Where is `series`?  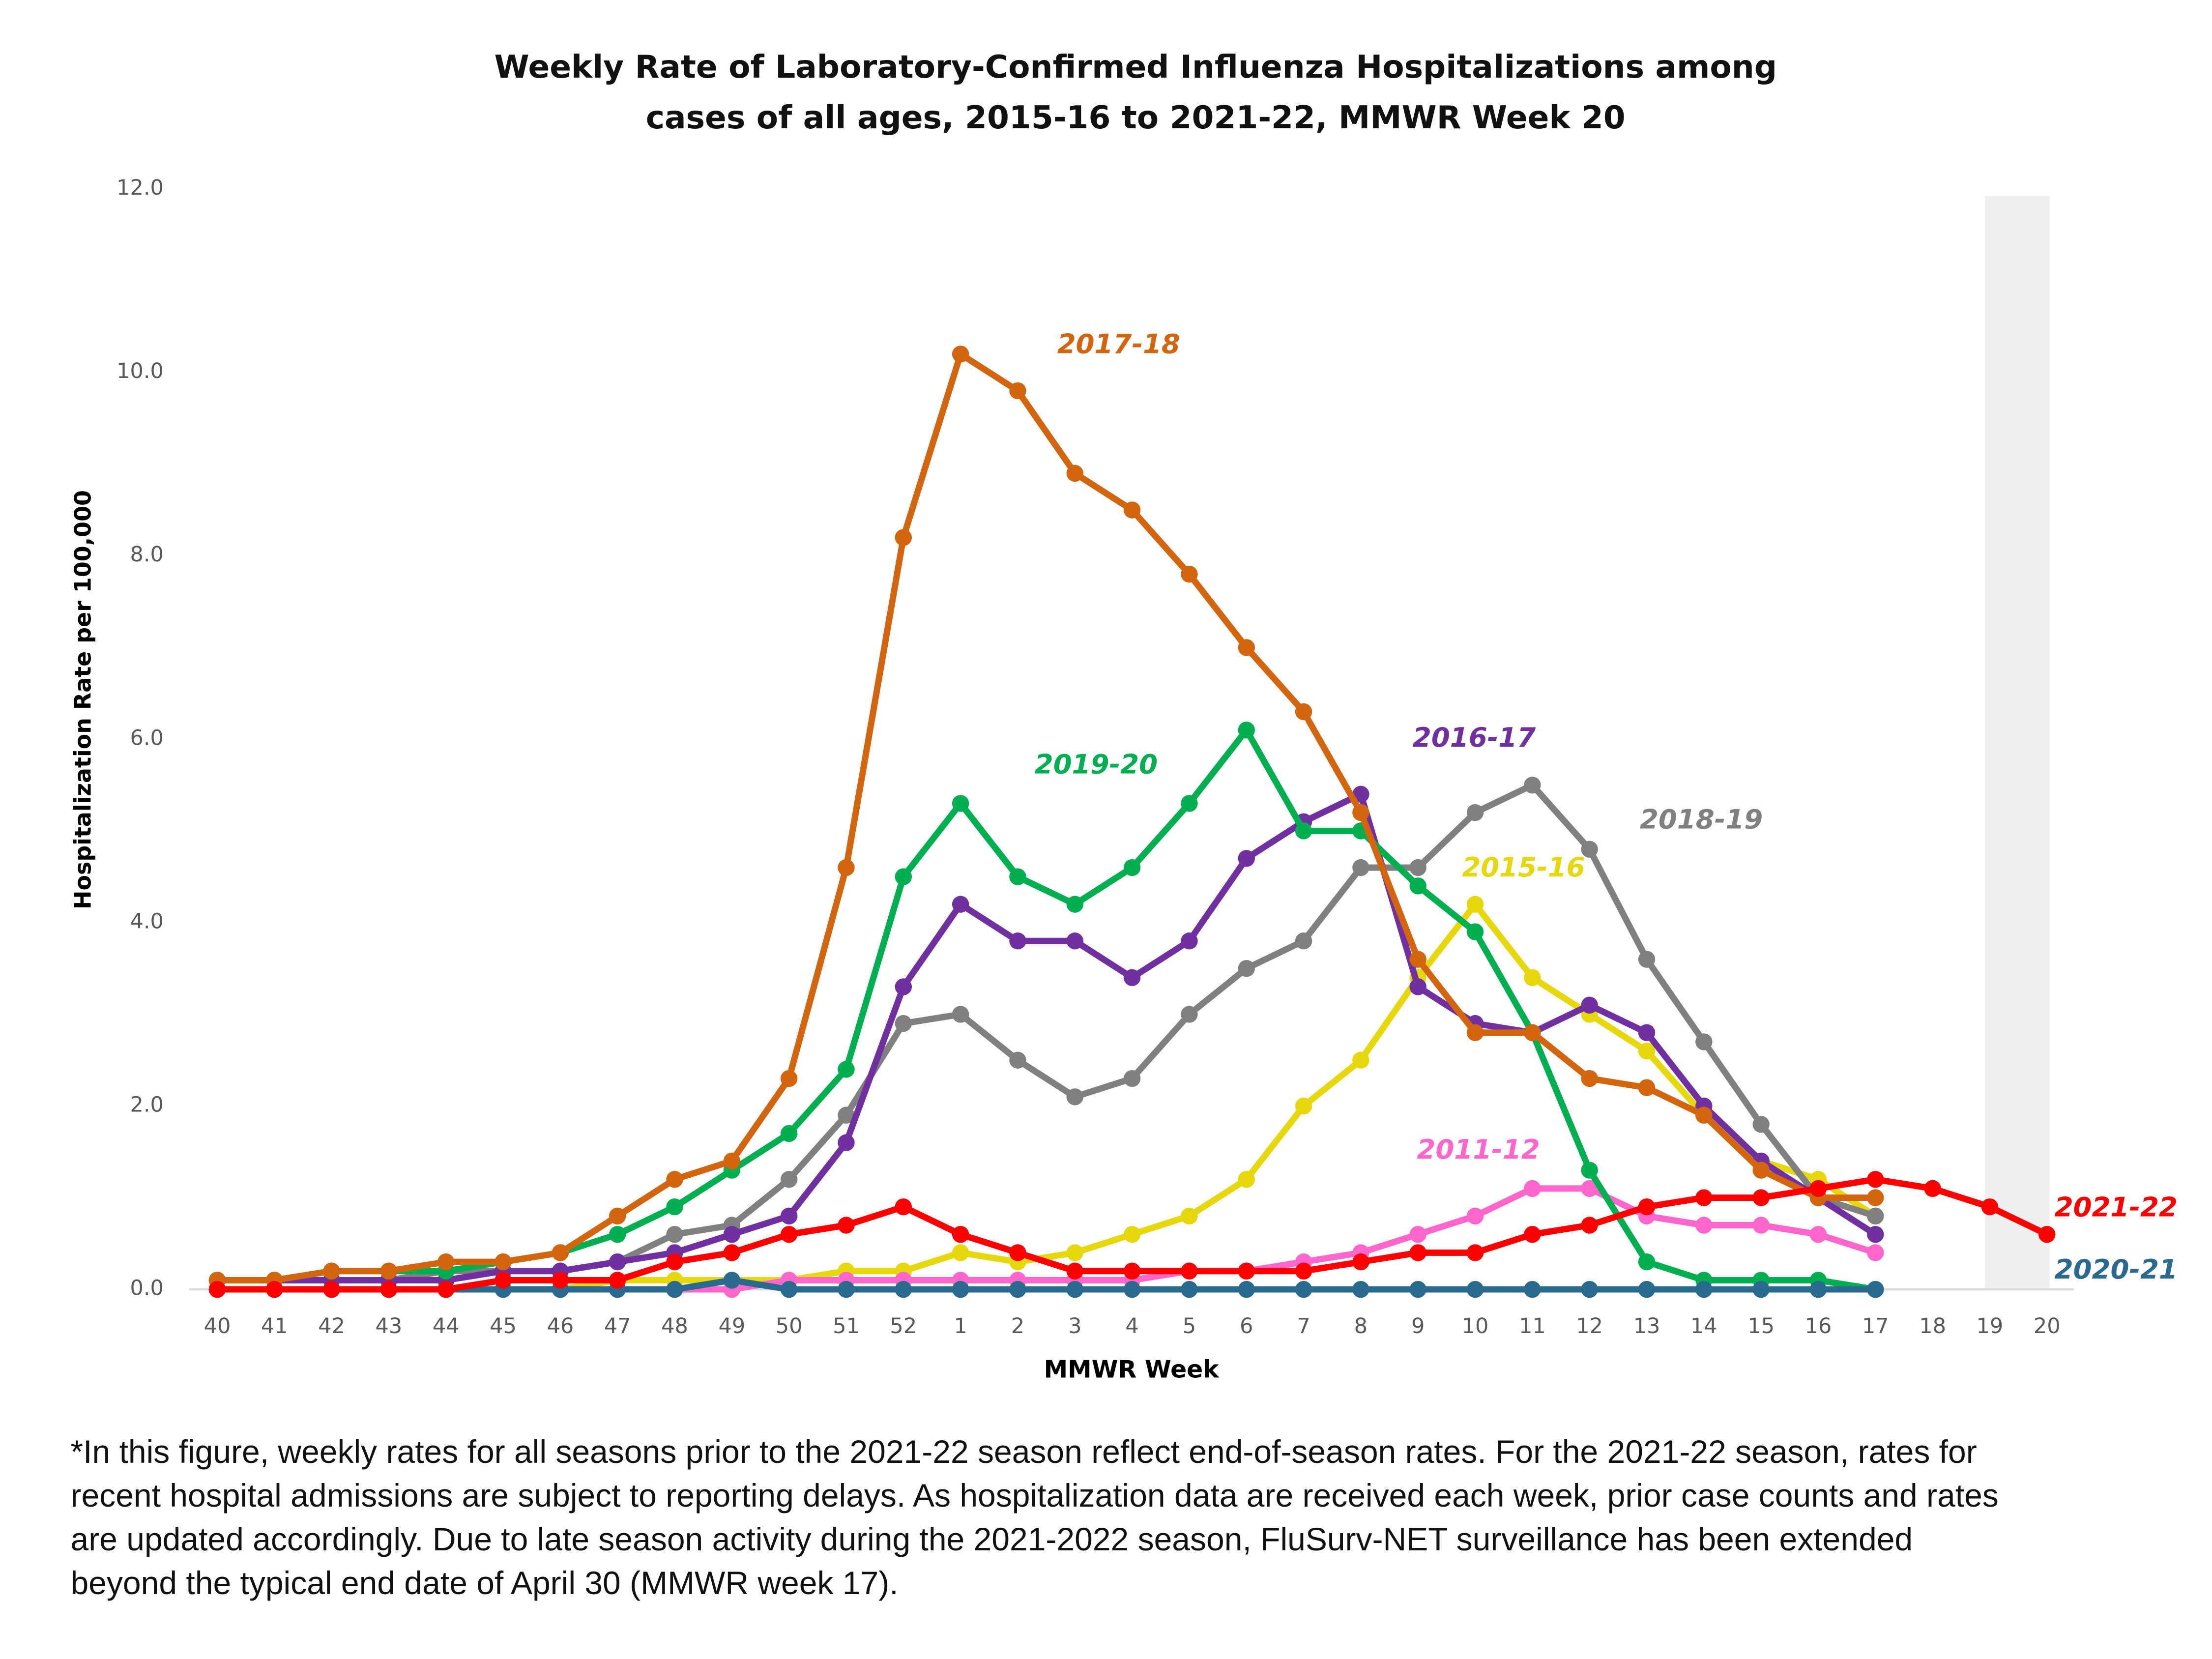
series is located at coordinates (1132, 1235).